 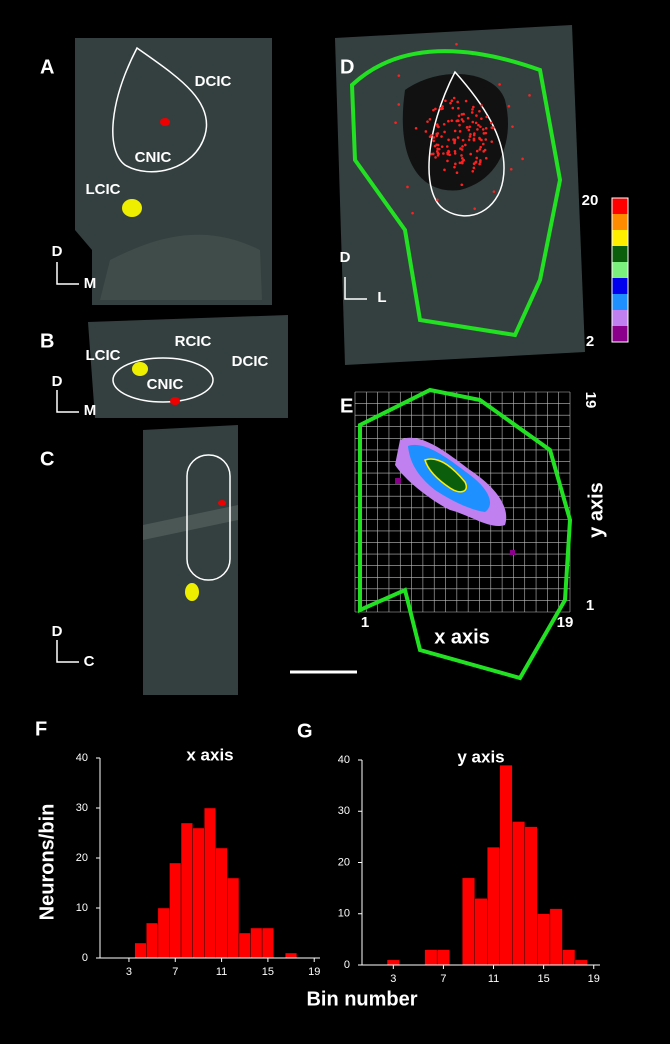 I want to click on x-axis-label: Bin number, so click(x=361, y=999).